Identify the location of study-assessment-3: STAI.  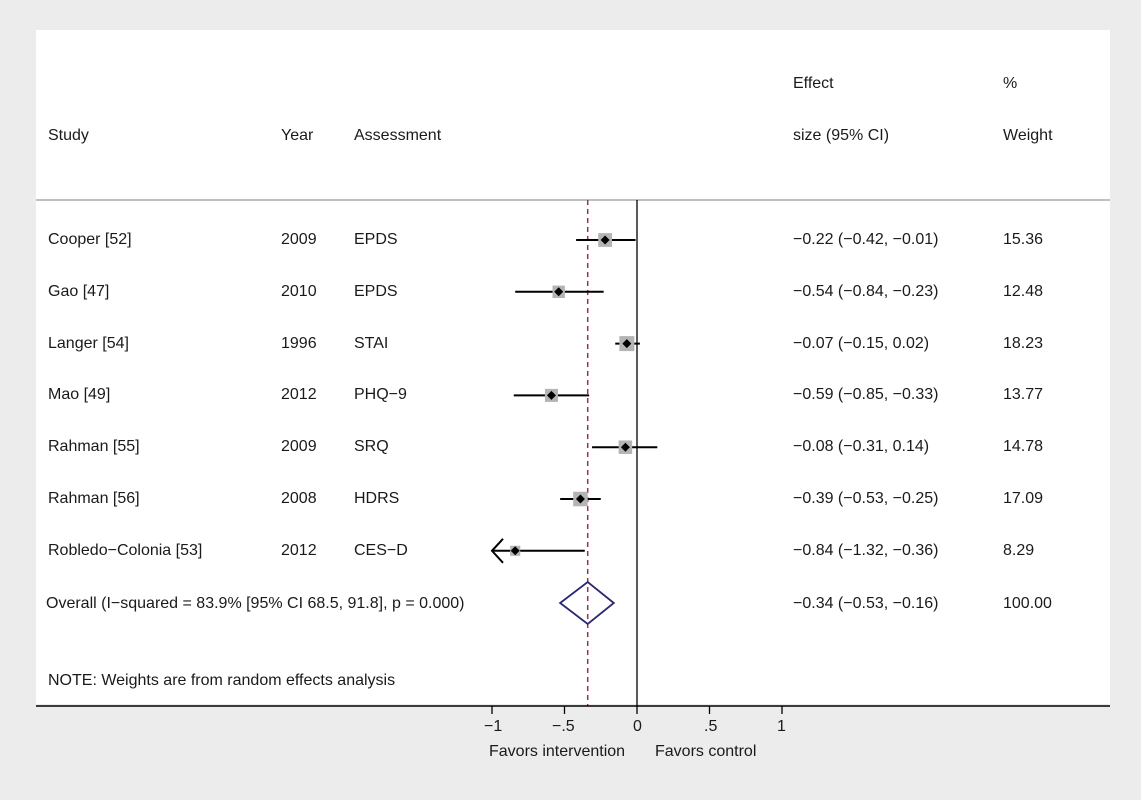
(371, 343).